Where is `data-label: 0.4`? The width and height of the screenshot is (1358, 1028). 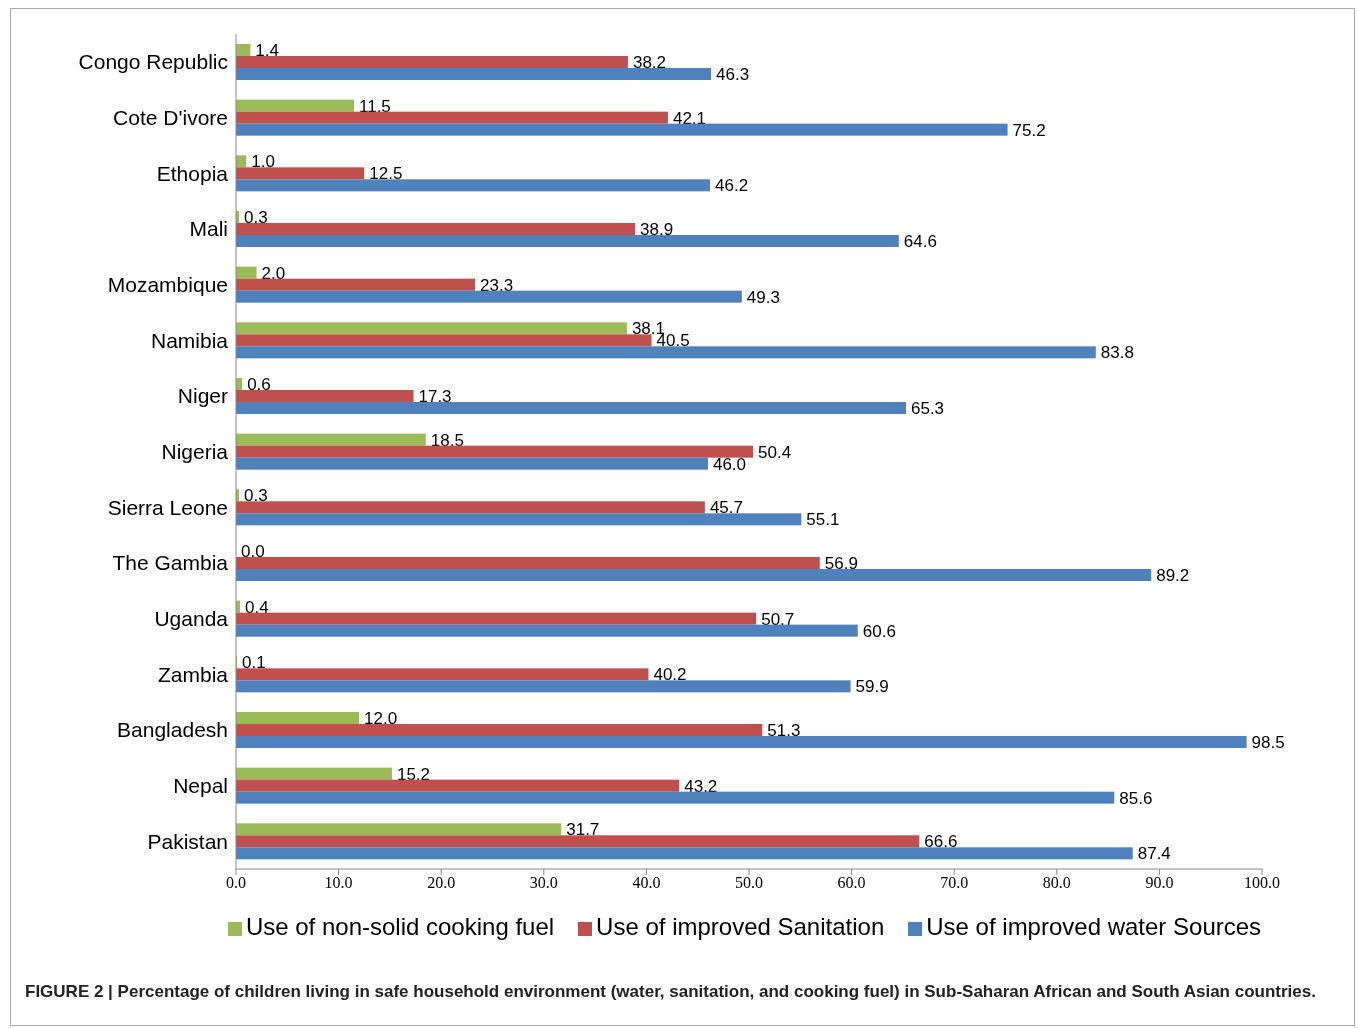
data-label: 0.4 is located at coordinates (257, 607).